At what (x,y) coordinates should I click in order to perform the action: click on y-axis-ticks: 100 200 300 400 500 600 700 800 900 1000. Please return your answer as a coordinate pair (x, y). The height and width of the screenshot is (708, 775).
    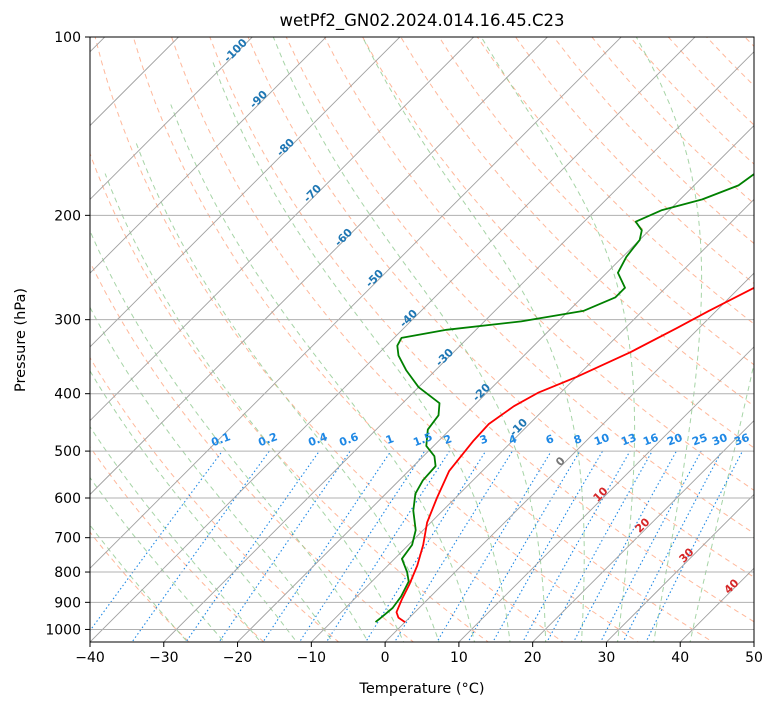
    Looking at the image, I should click on (67, 334).